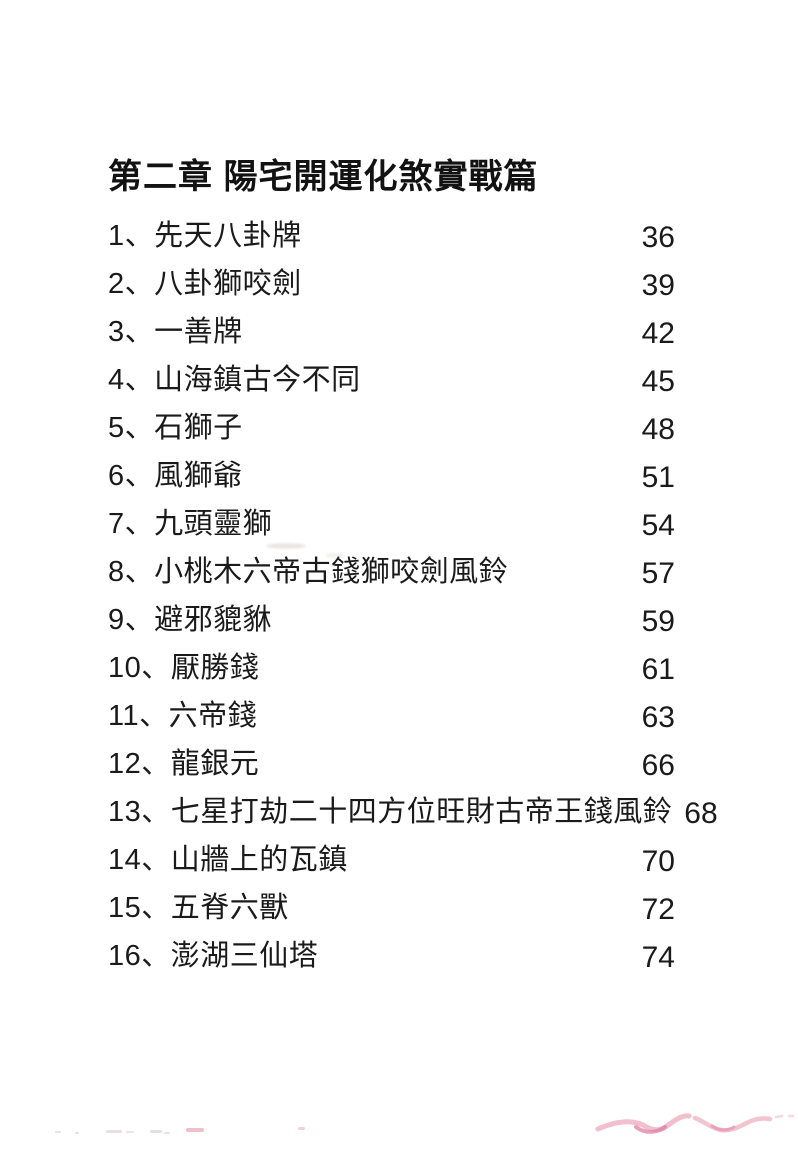 The width and height of the screenshot is (798, 1162). Describe the element at coordinates (658, 574) in the screenshot. I see `toc-page-number: 57` at that location.